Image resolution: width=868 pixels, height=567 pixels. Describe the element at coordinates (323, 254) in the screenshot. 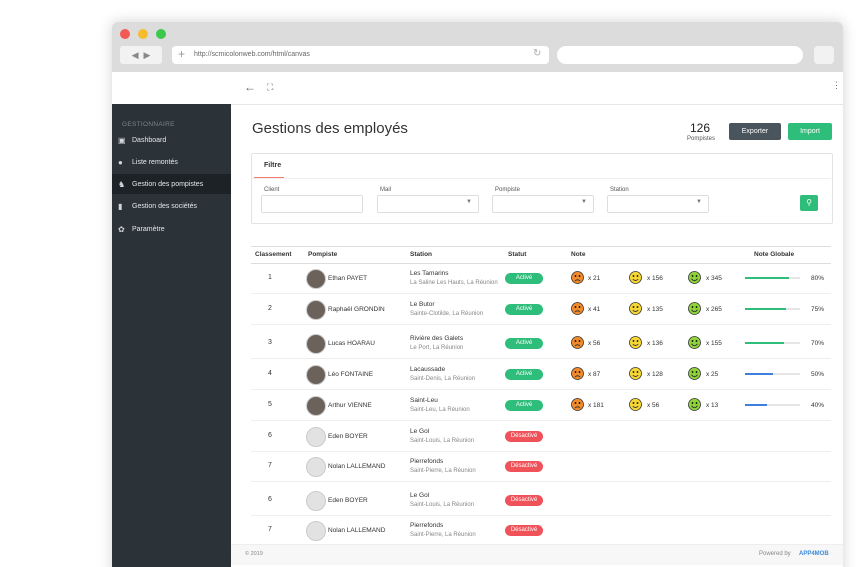

I see `column-header: Pompiste` at that location.